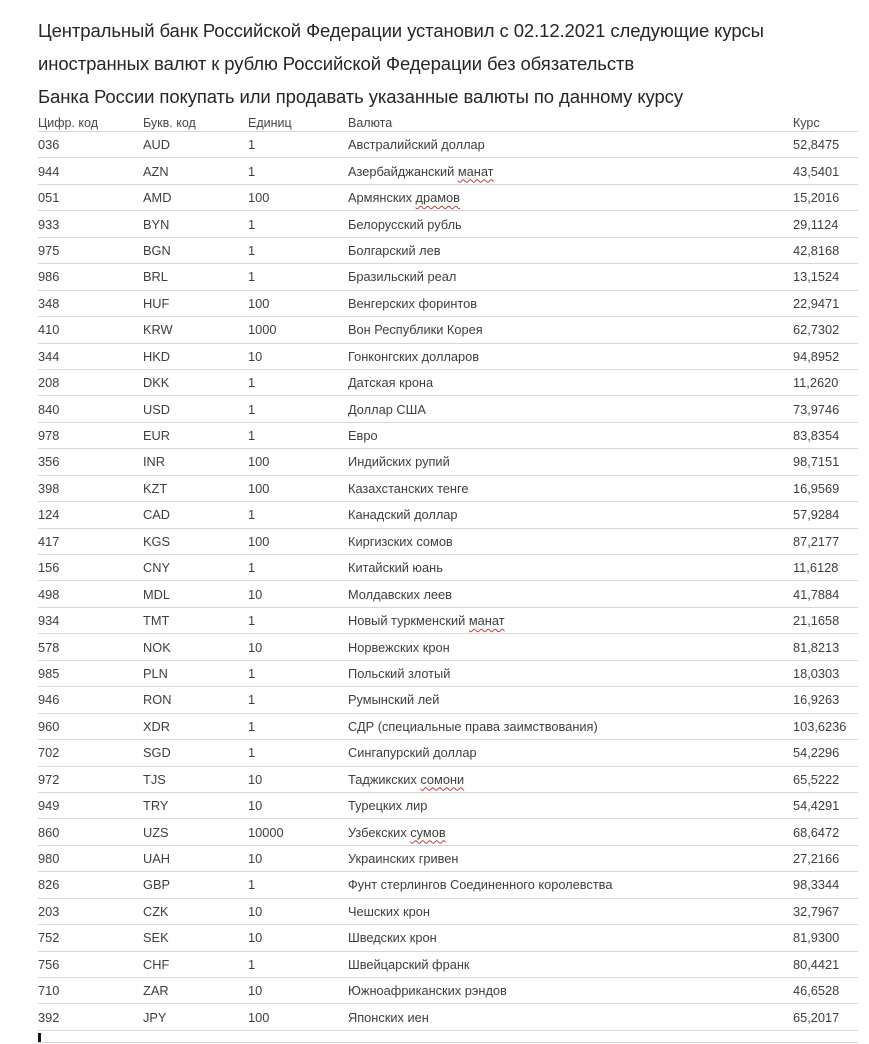 The height and width of the screenshot is (1044, 869). Describe the element at coordinates (157, 726) in the screenshot. I see `cell-char-code: XDR` at that location.